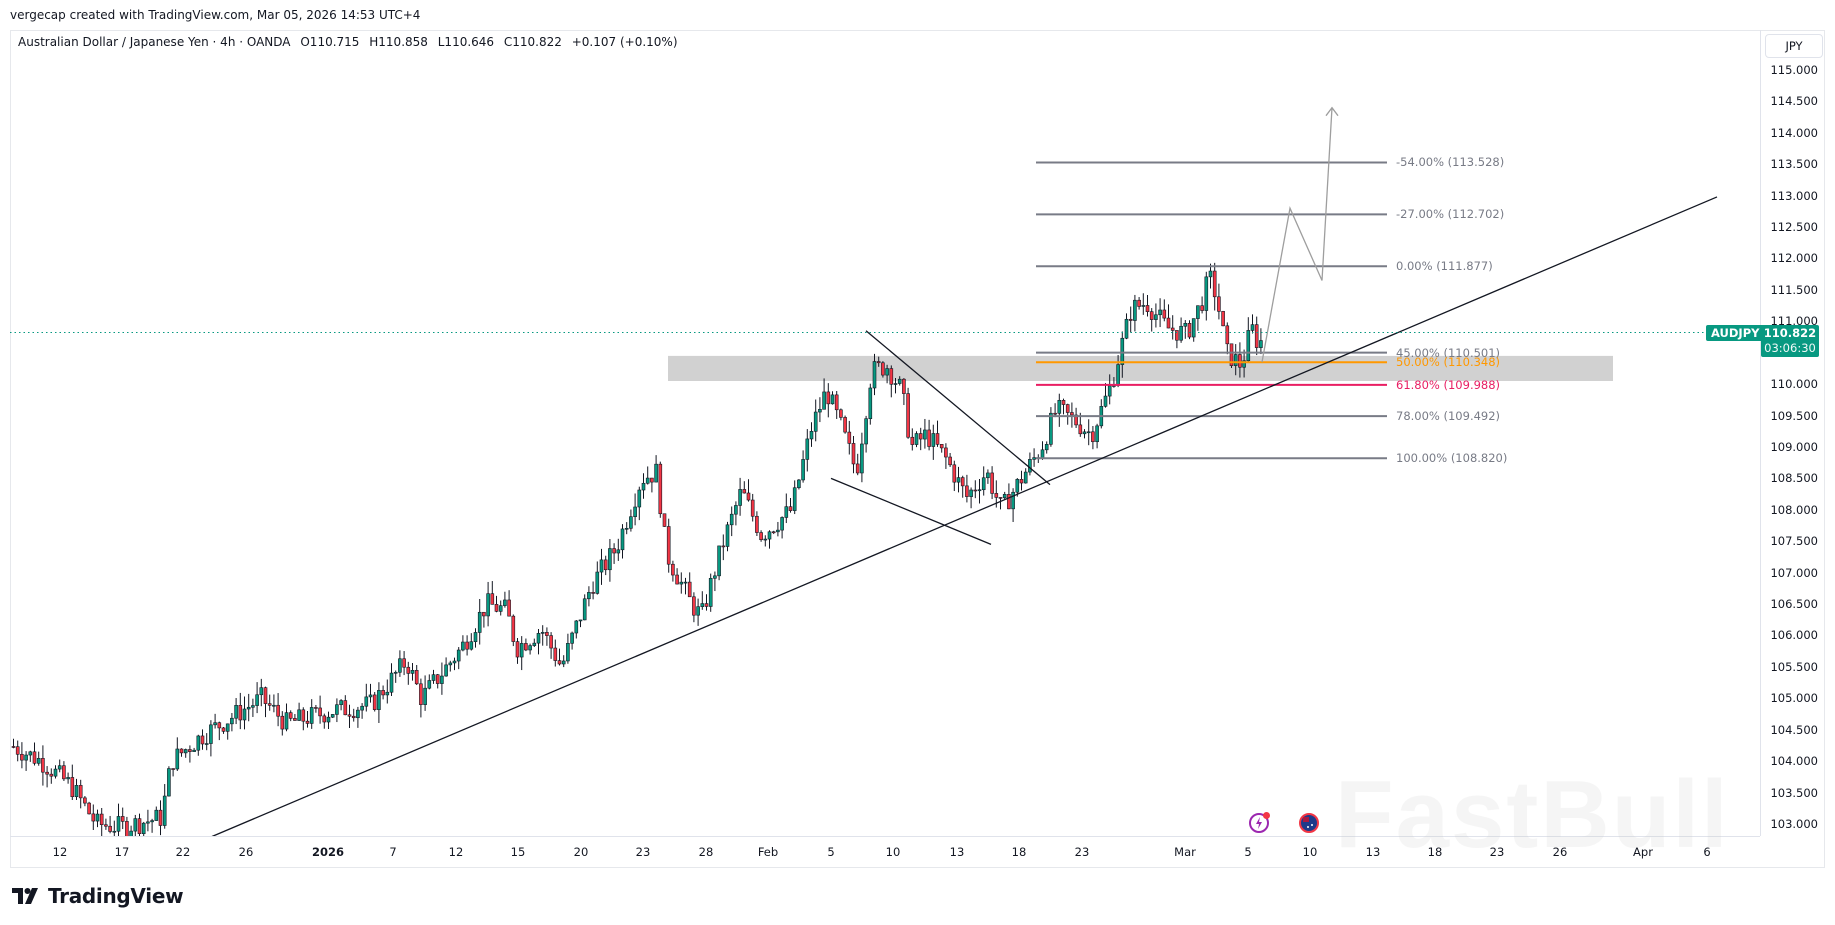 The width and height of the screenshot is (1835, 925). What do you see at coordinates (328, 852) in the screenshot?
I see `time-tick: 2026` at bounding box center [328, 852].